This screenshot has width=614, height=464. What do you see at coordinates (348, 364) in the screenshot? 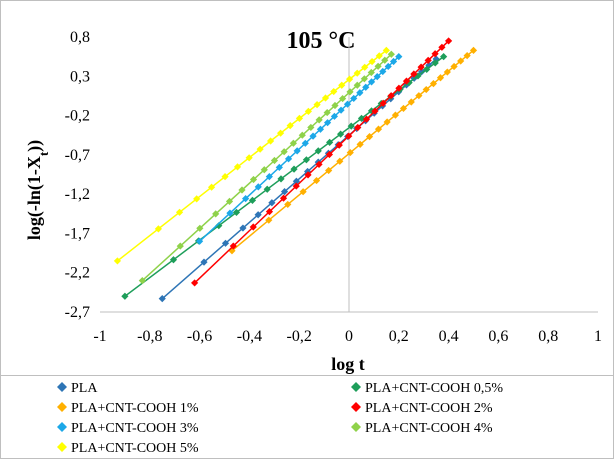
I see `x-axis-title: log t` at bounding box center [348, 364].